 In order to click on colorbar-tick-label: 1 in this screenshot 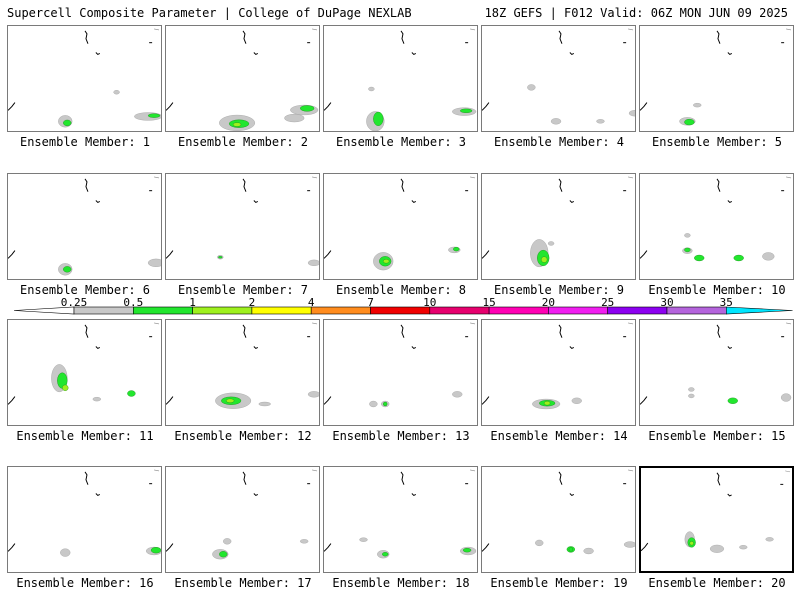, I will do `click(192, 302)`.